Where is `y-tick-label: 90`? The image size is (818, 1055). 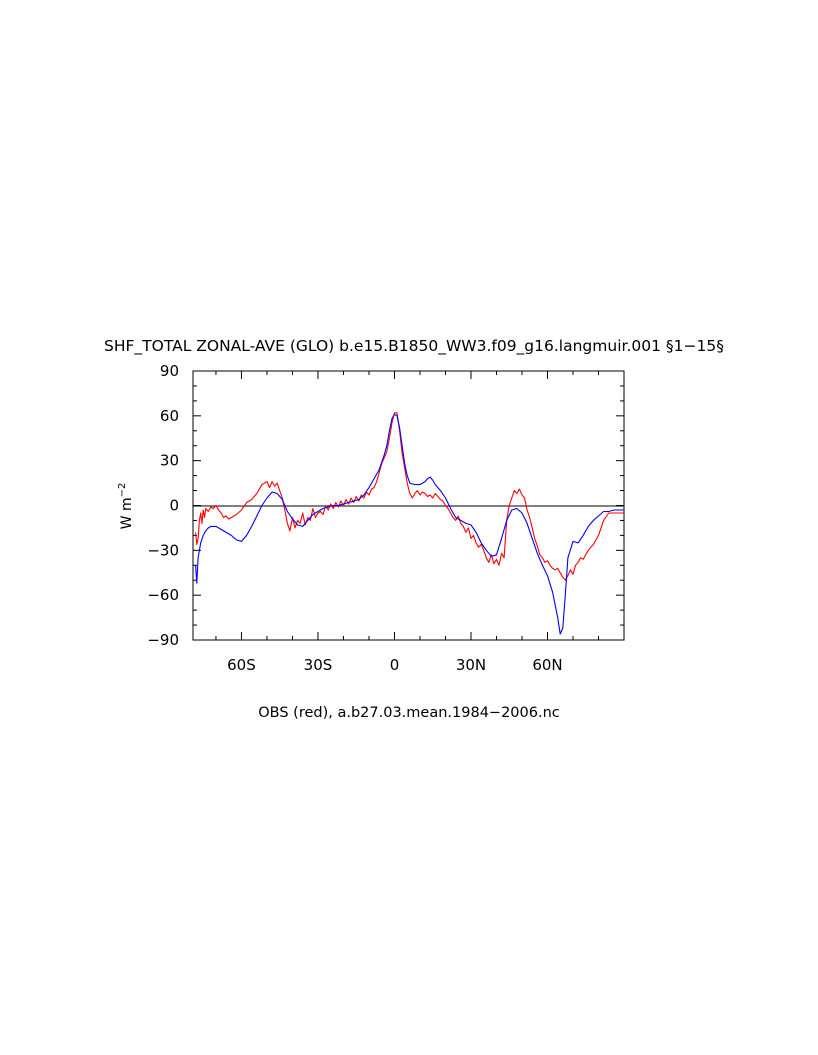
y-tick-label: 90 is located at coordinates (169, 371).